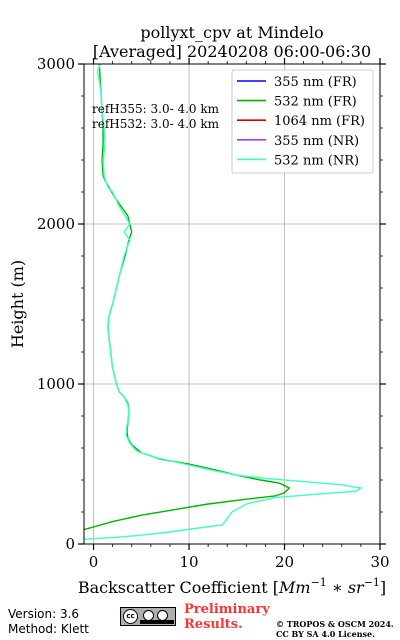 This screenshot has width=400, height=640. I want to click on cc-logo-icon: cc, so click(130, 616).